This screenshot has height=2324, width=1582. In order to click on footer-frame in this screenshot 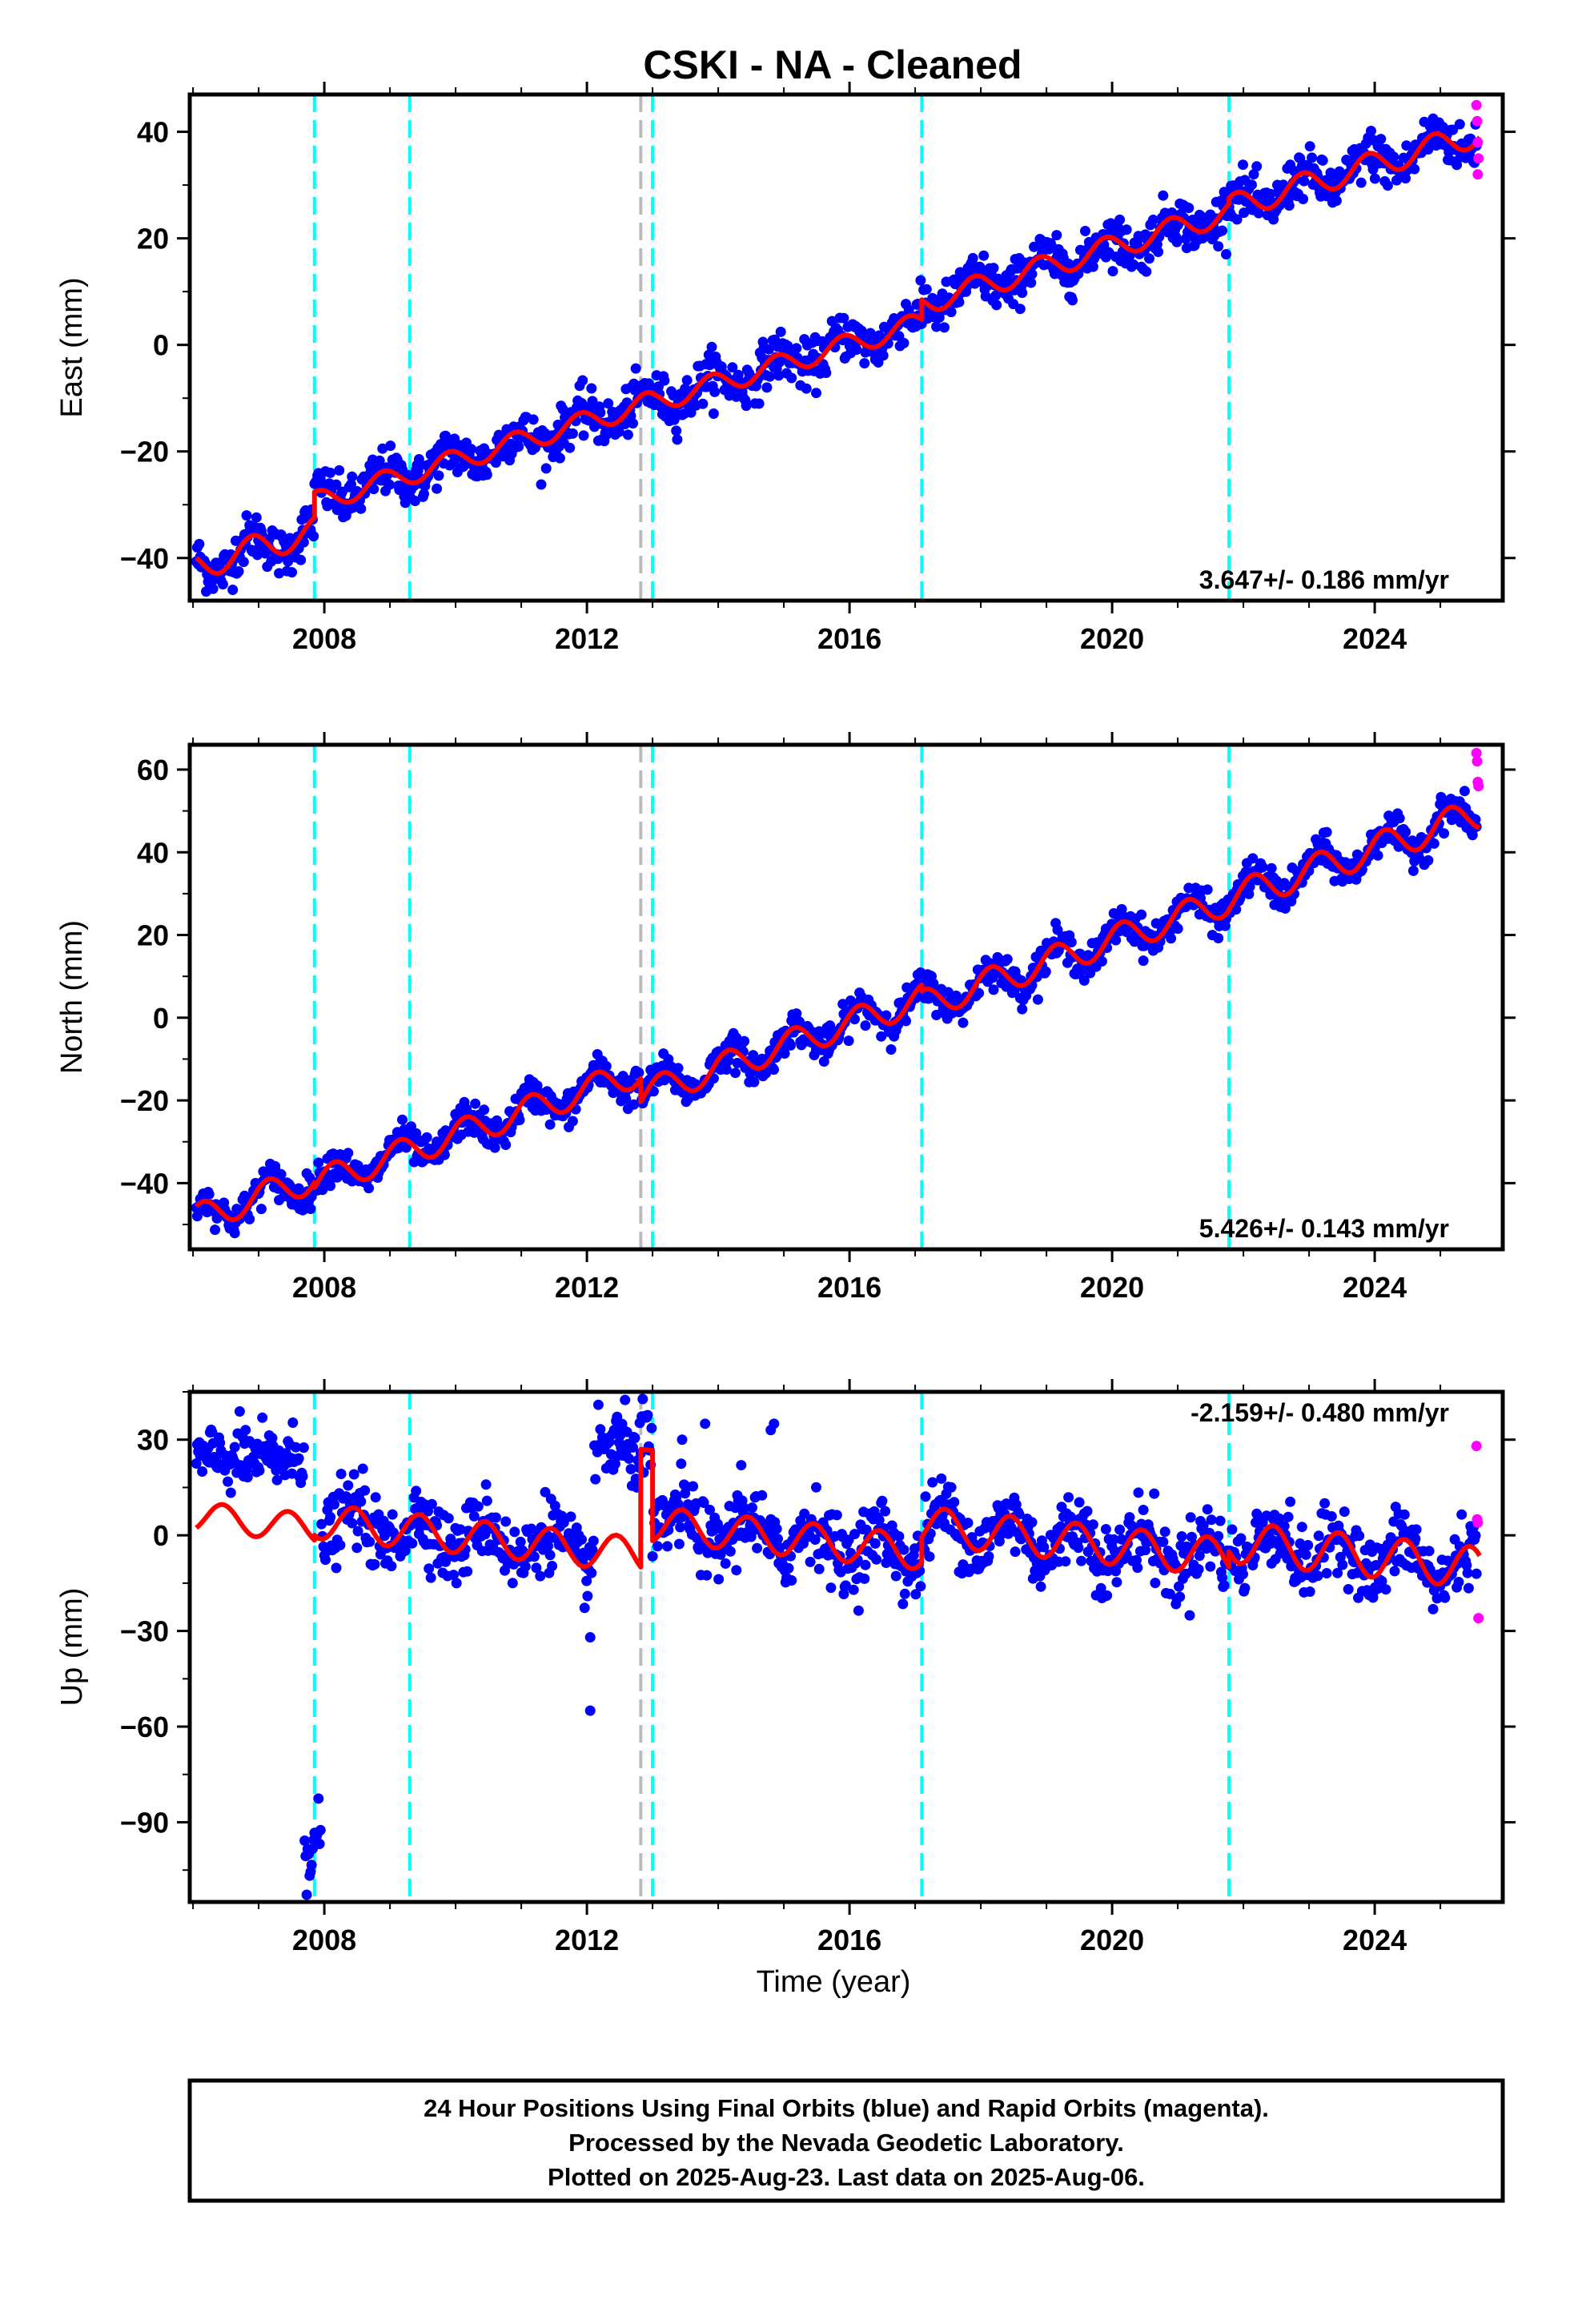, I will do `click(846, 2140)`.